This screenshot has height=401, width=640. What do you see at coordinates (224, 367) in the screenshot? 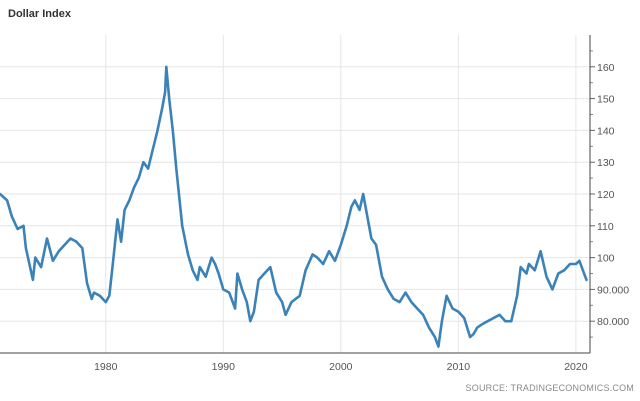
I see `x-tick-label-1990: 1990` at bounding box center [224, 367].